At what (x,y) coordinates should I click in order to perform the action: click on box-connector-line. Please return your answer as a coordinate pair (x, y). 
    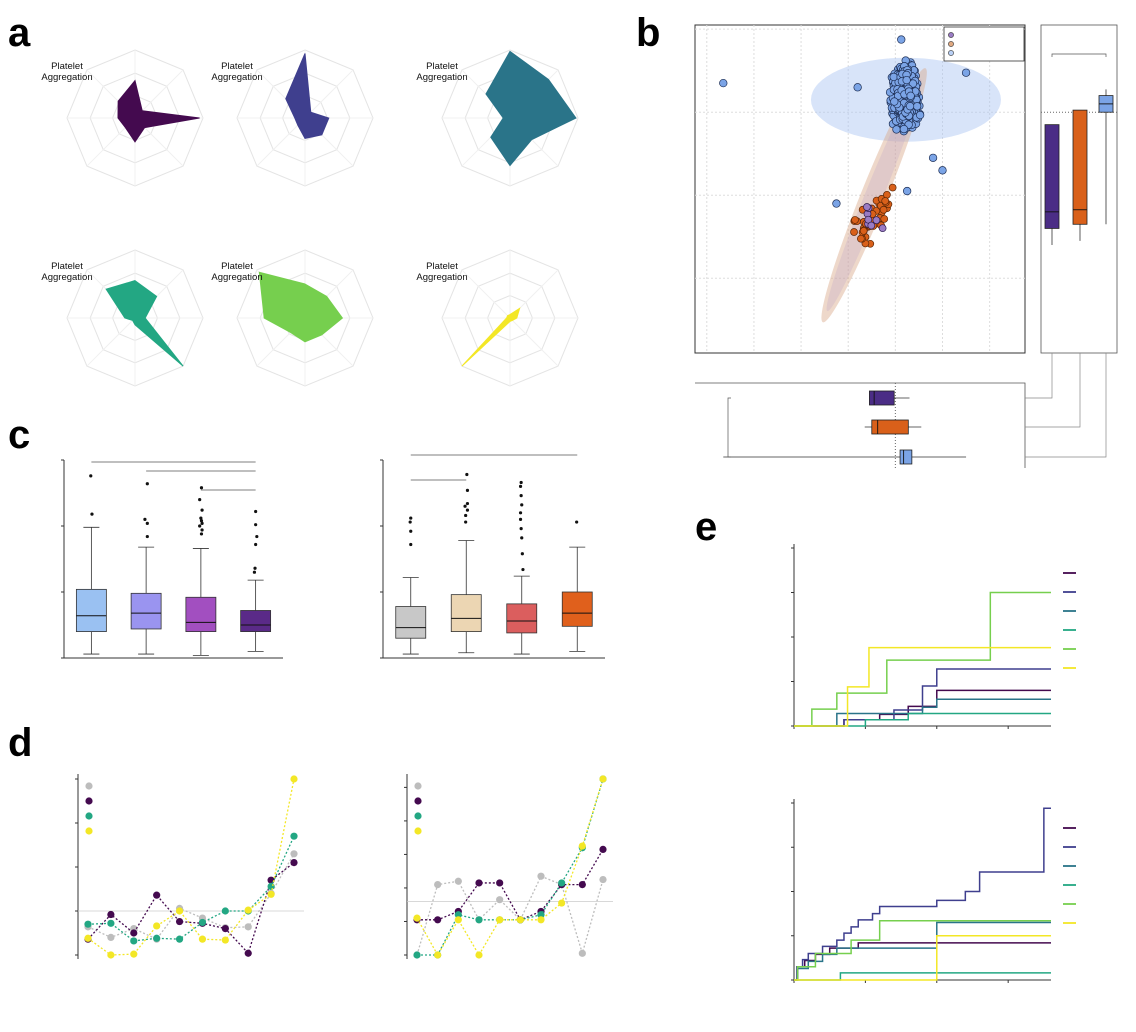
    Looking at the image, I should click on (1039, 376).